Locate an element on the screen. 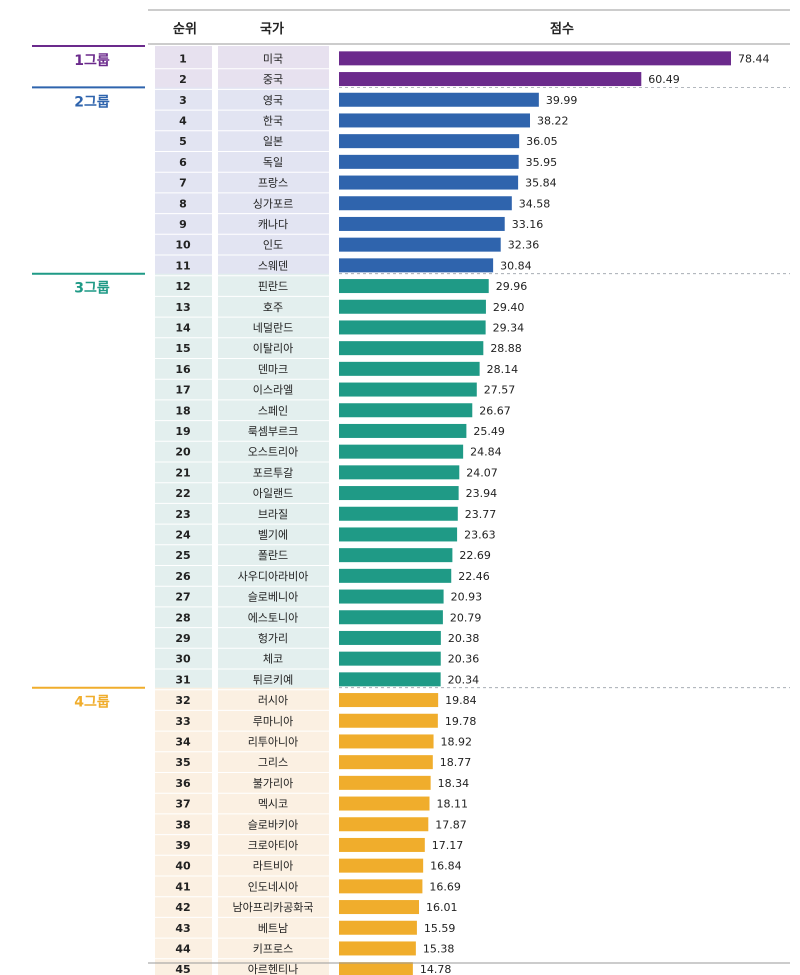 The width and height of the screenshot is (800, 975). rank-label: 26 is located at coordinates (183, 576).